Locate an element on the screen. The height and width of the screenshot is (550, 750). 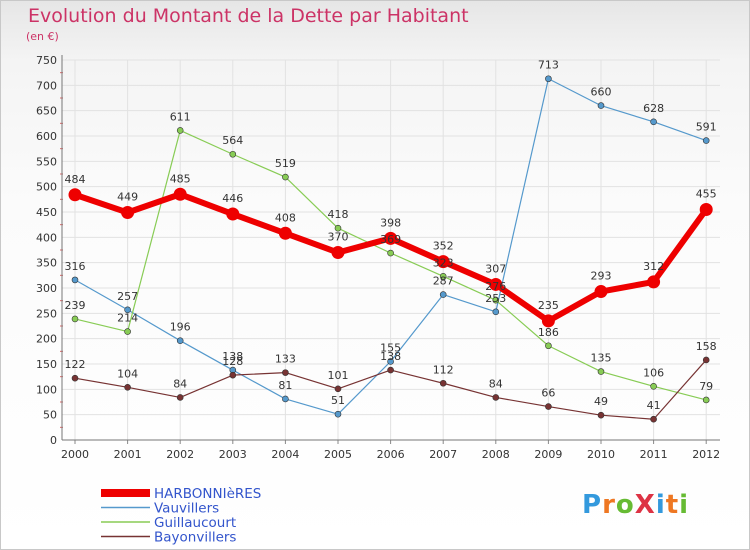
data-label: 519 is located at coordinates (285, 163).